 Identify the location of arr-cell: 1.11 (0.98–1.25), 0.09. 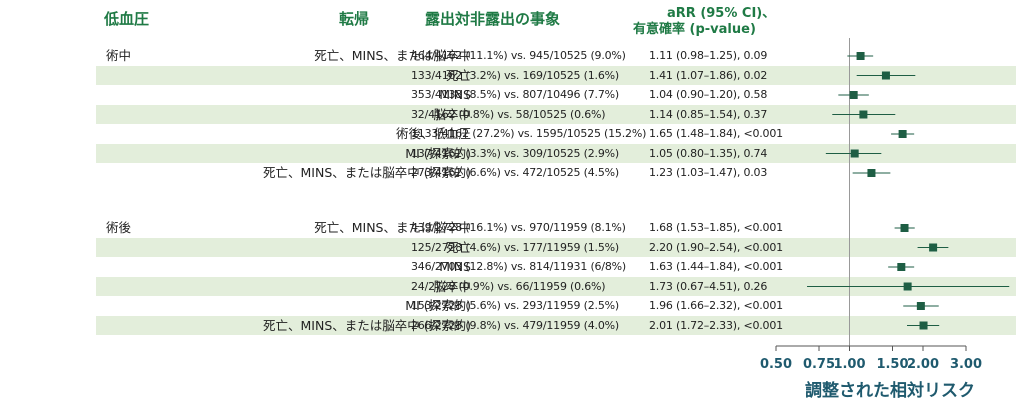
(708, 55).